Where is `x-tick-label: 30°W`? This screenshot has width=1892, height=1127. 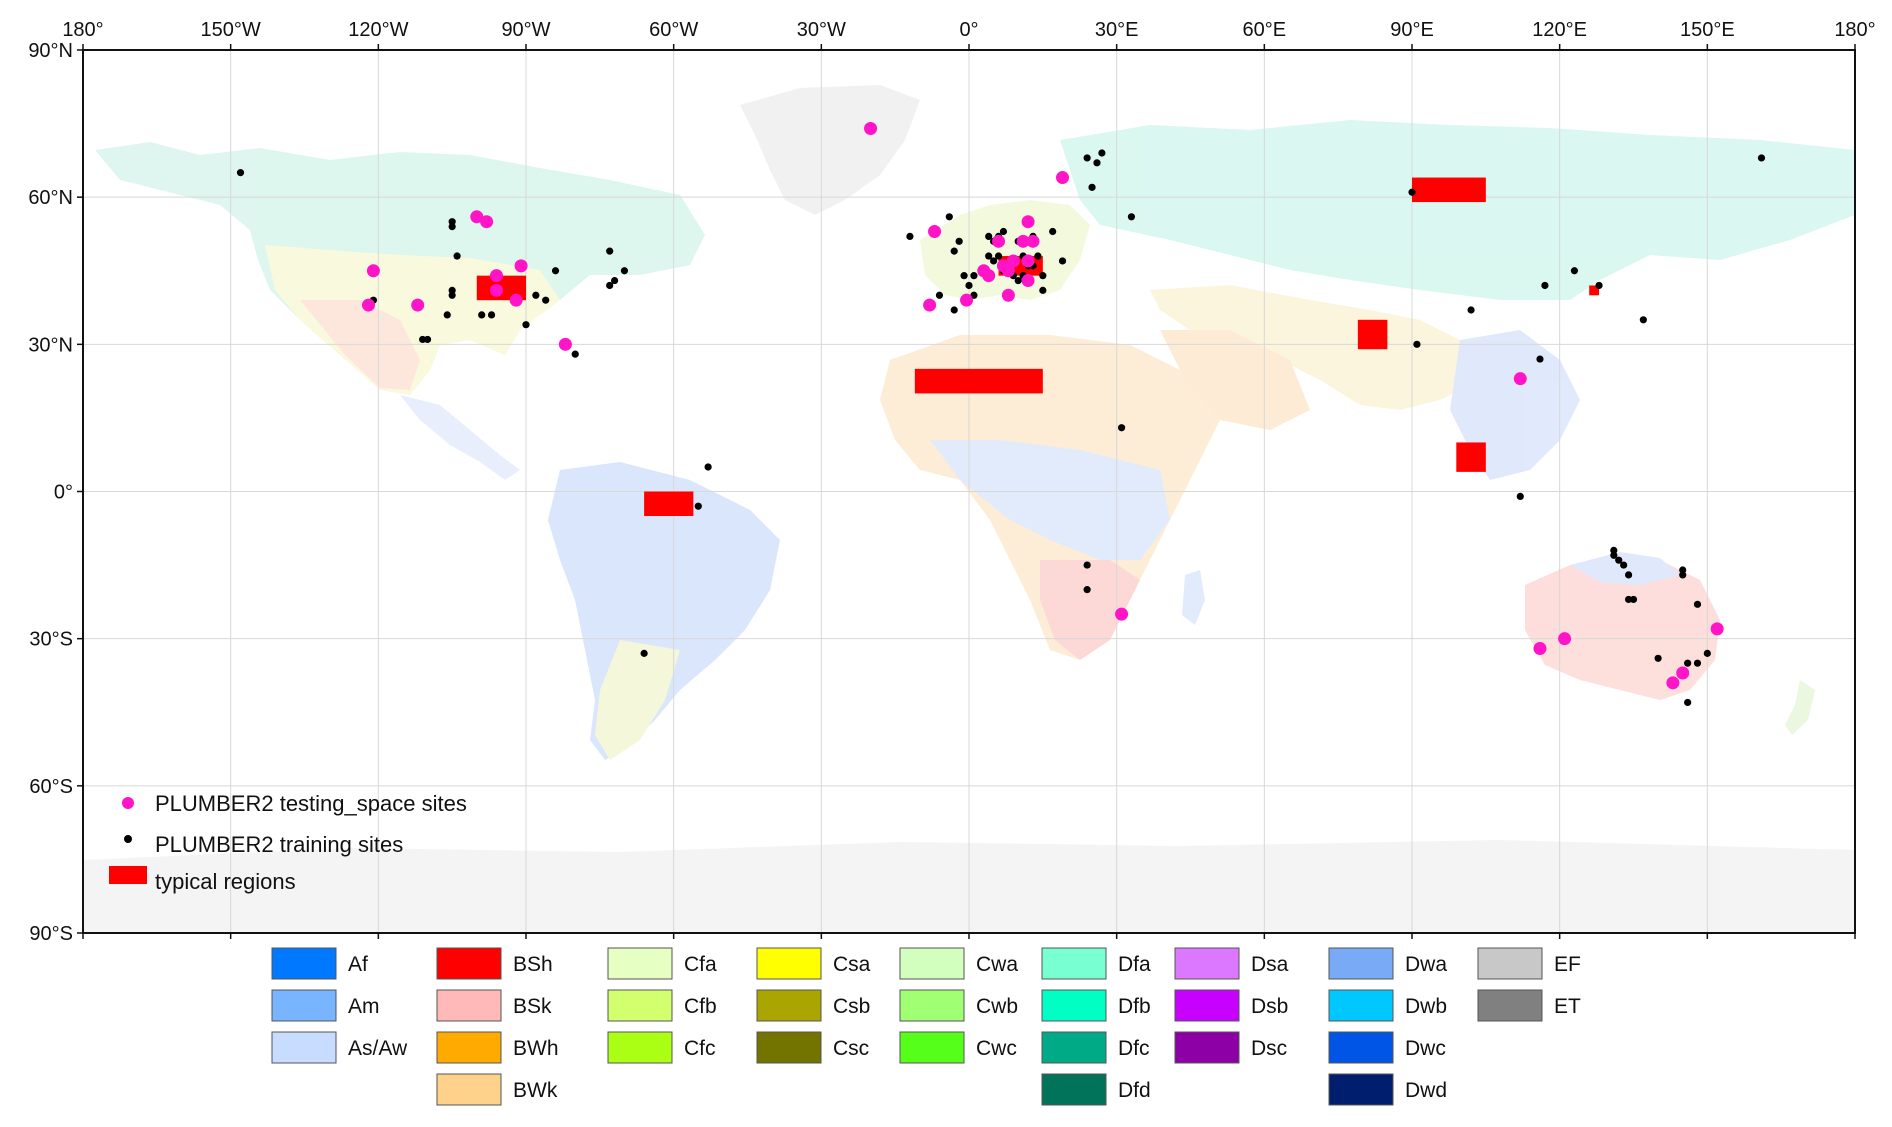
x-tick-label: 30°W is located at coordinates (821, 30).